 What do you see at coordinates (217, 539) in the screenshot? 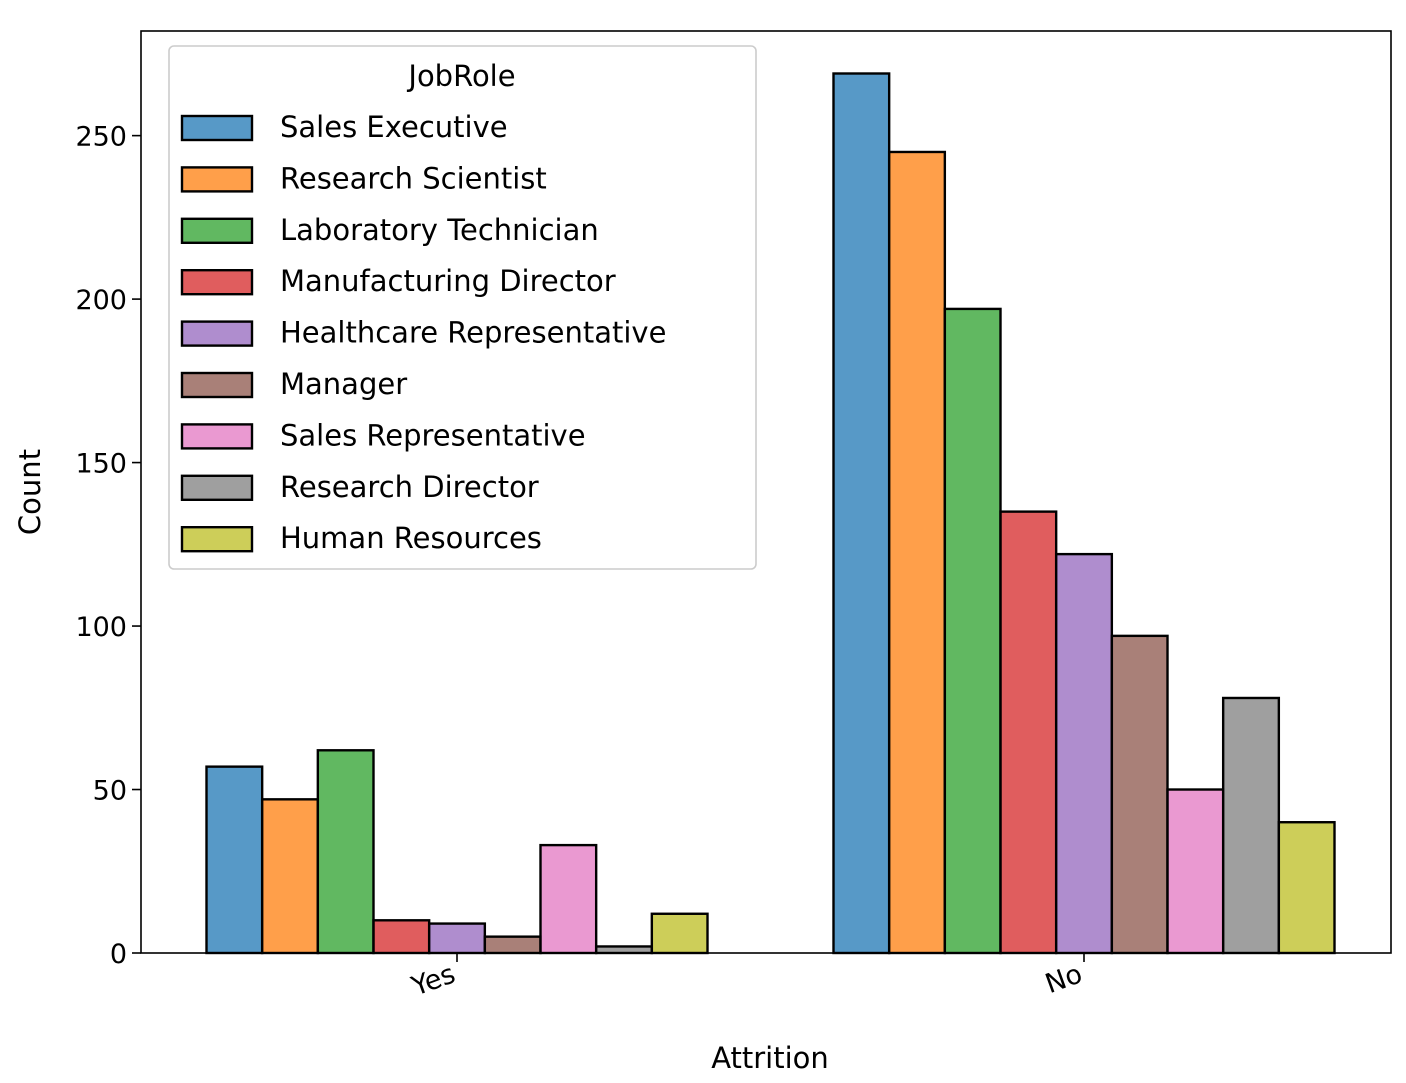
I see `legend-swatch-human-resources` at bounding box center [217, 539].